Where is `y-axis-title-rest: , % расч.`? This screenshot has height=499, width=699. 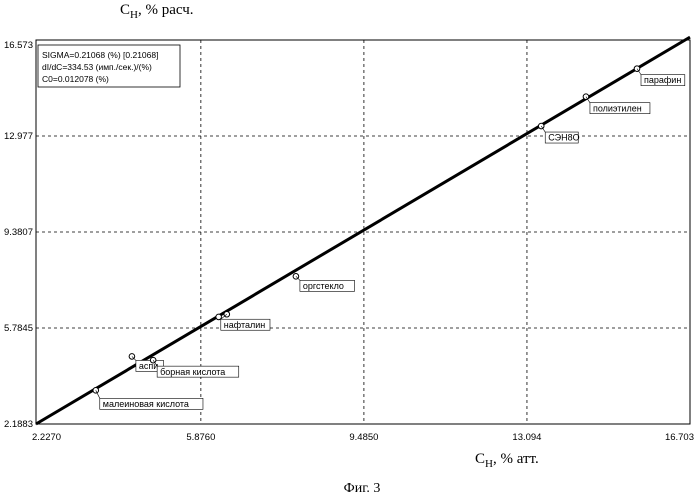
y-axis-title-rest: , % расч. is located at coordinates (166, 10).